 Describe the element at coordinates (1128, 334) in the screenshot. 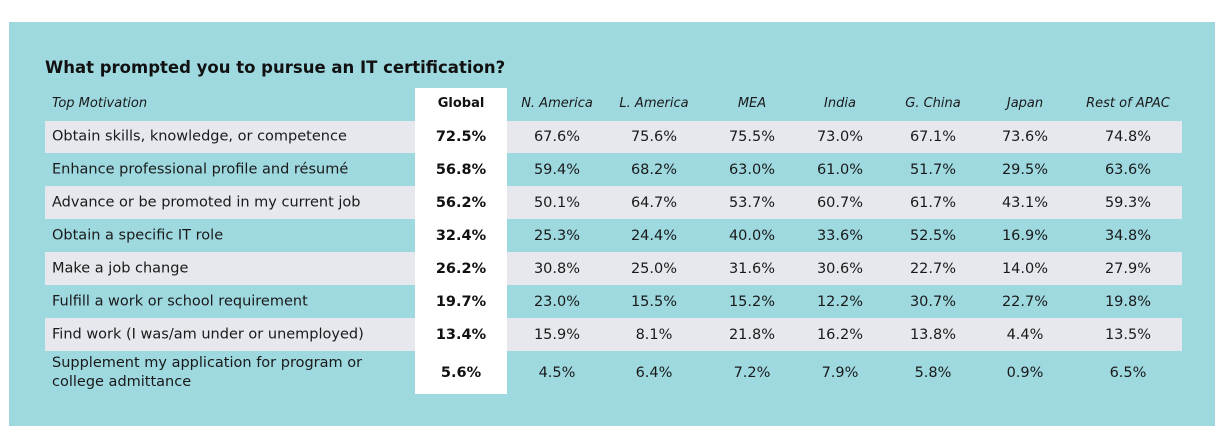

I see `table-cell: 13.5%` at that location.